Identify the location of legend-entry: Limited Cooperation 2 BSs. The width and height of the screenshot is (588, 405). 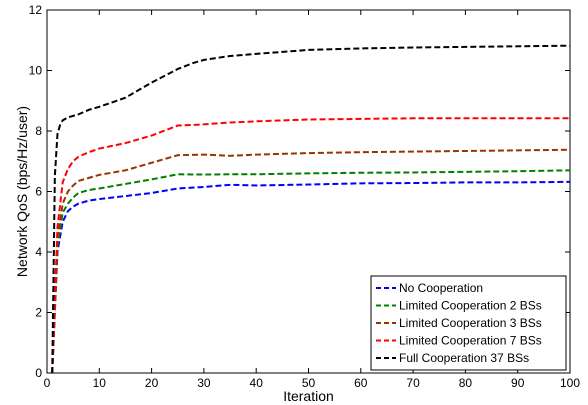
(470, 306).